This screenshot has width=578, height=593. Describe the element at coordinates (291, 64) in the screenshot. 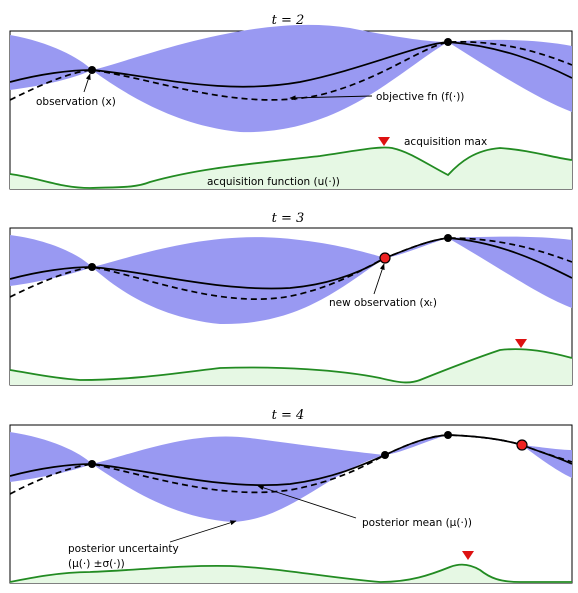

I see `posterior-mean-line` at that location.